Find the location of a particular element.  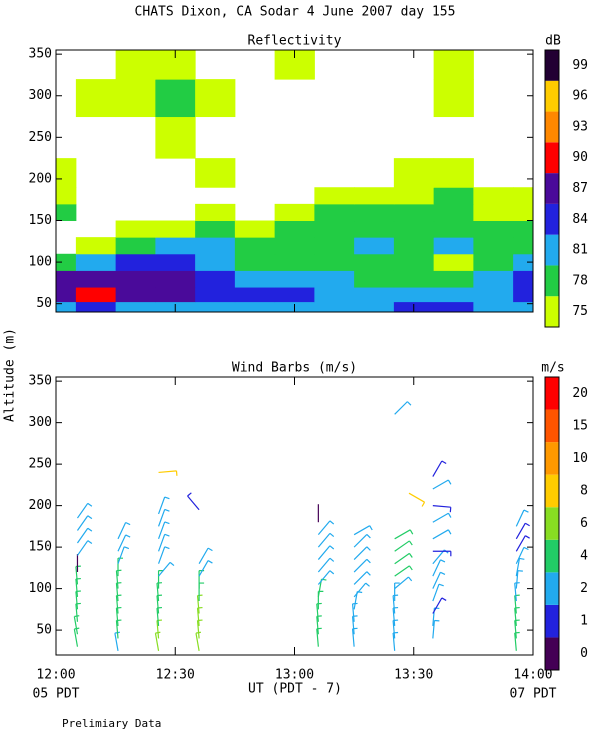

y-tick-label: 350 is located at coordinates (40, 381).